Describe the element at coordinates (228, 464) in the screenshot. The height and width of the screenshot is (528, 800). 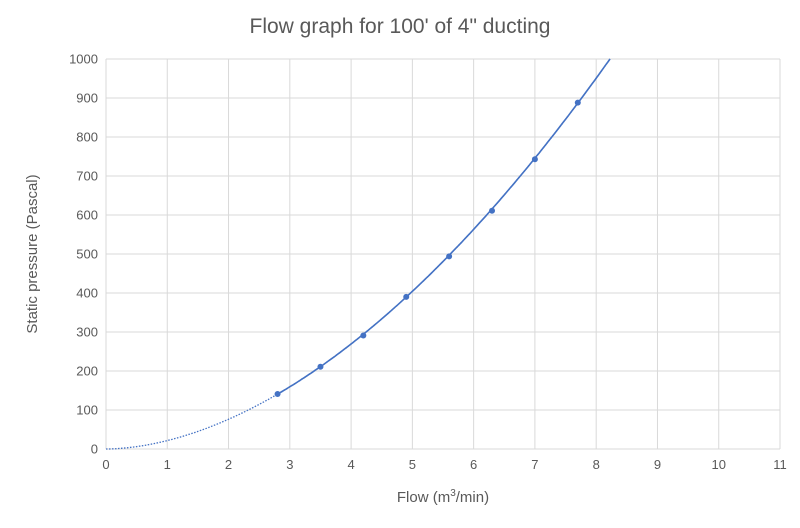
I see `x-tick-label: 2` at that location.